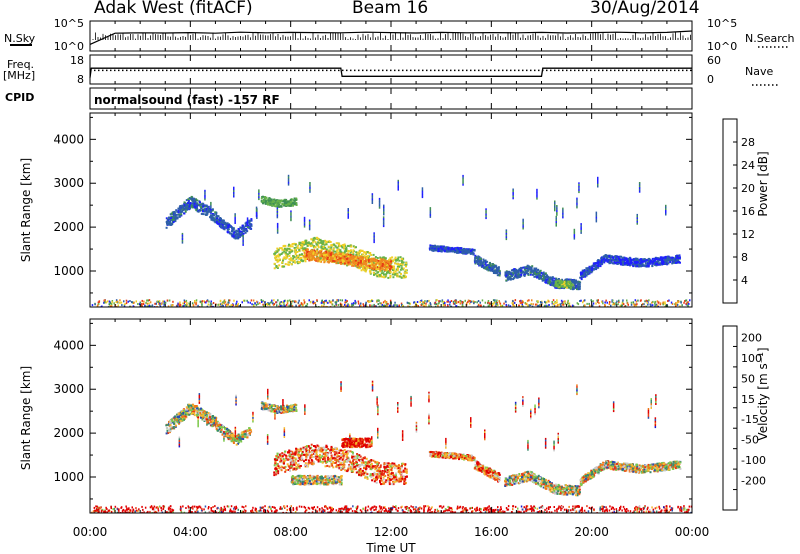 This screenshot has width=800, height=554. What do you see at coordinates (390, 72) in the screenshot?
I see `frequency-series` at bounding box center [390, 72].